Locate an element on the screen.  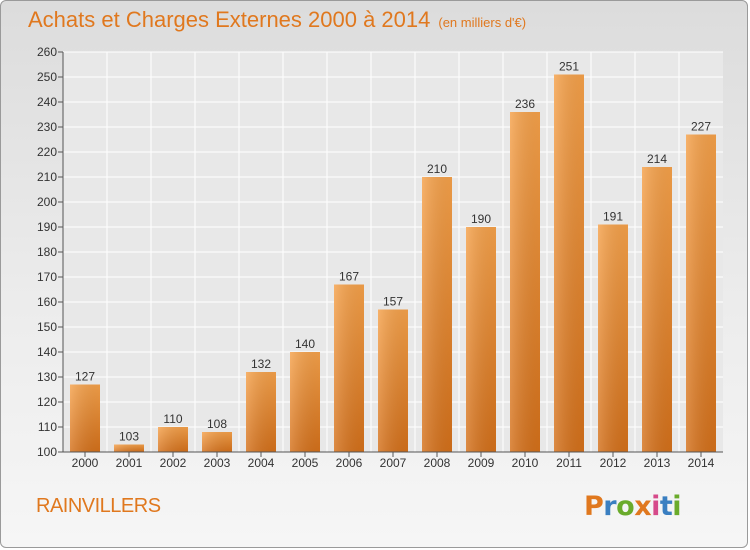
data-label: 227 is located at coordinates (701, 127).